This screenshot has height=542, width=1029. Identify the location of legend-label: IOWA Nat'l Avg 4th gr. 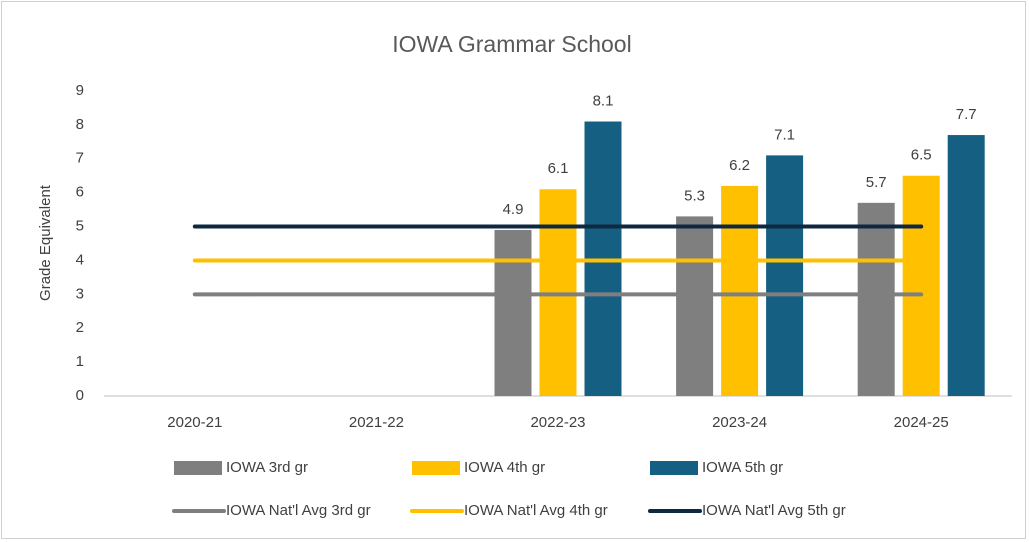
(536, 510).